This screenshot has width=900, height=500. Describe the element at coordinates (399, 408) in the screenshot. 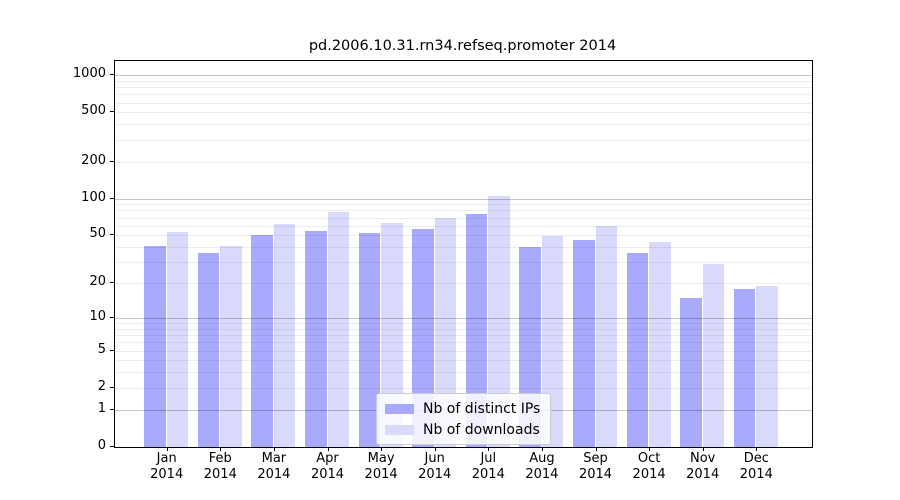

I see `legend-swatch-distinct-ips-icon` at that location.